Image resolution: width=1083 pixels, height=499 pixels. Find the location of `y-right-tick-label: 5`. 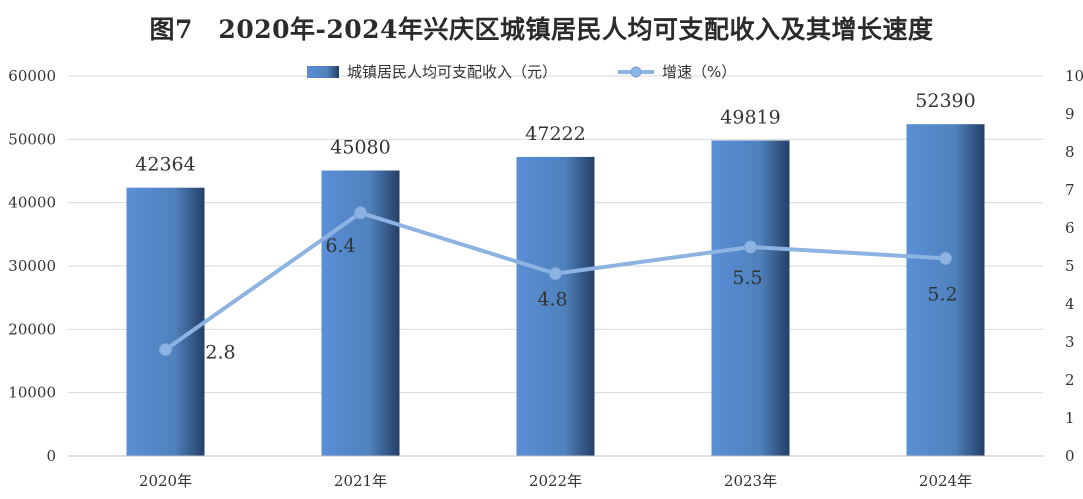

y-right-tick-label: 5 is located at coordinates (1070, 266).